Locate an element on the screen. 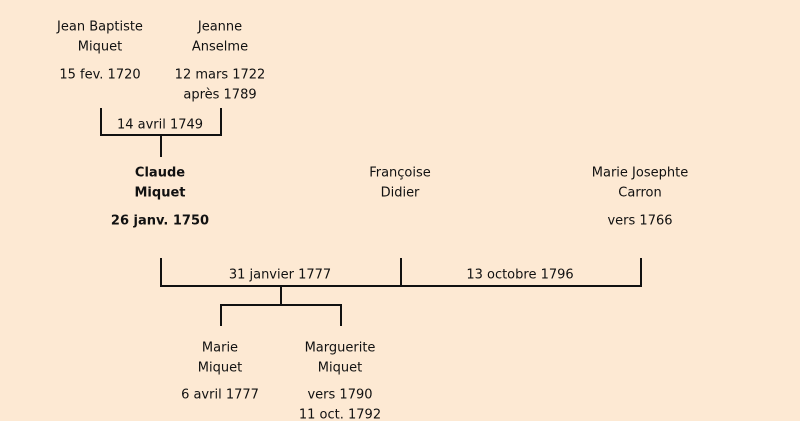 The height and width of the screenshot is (421, 800). person-date: 12 mars 1722 is located at coordinates (220, 75).